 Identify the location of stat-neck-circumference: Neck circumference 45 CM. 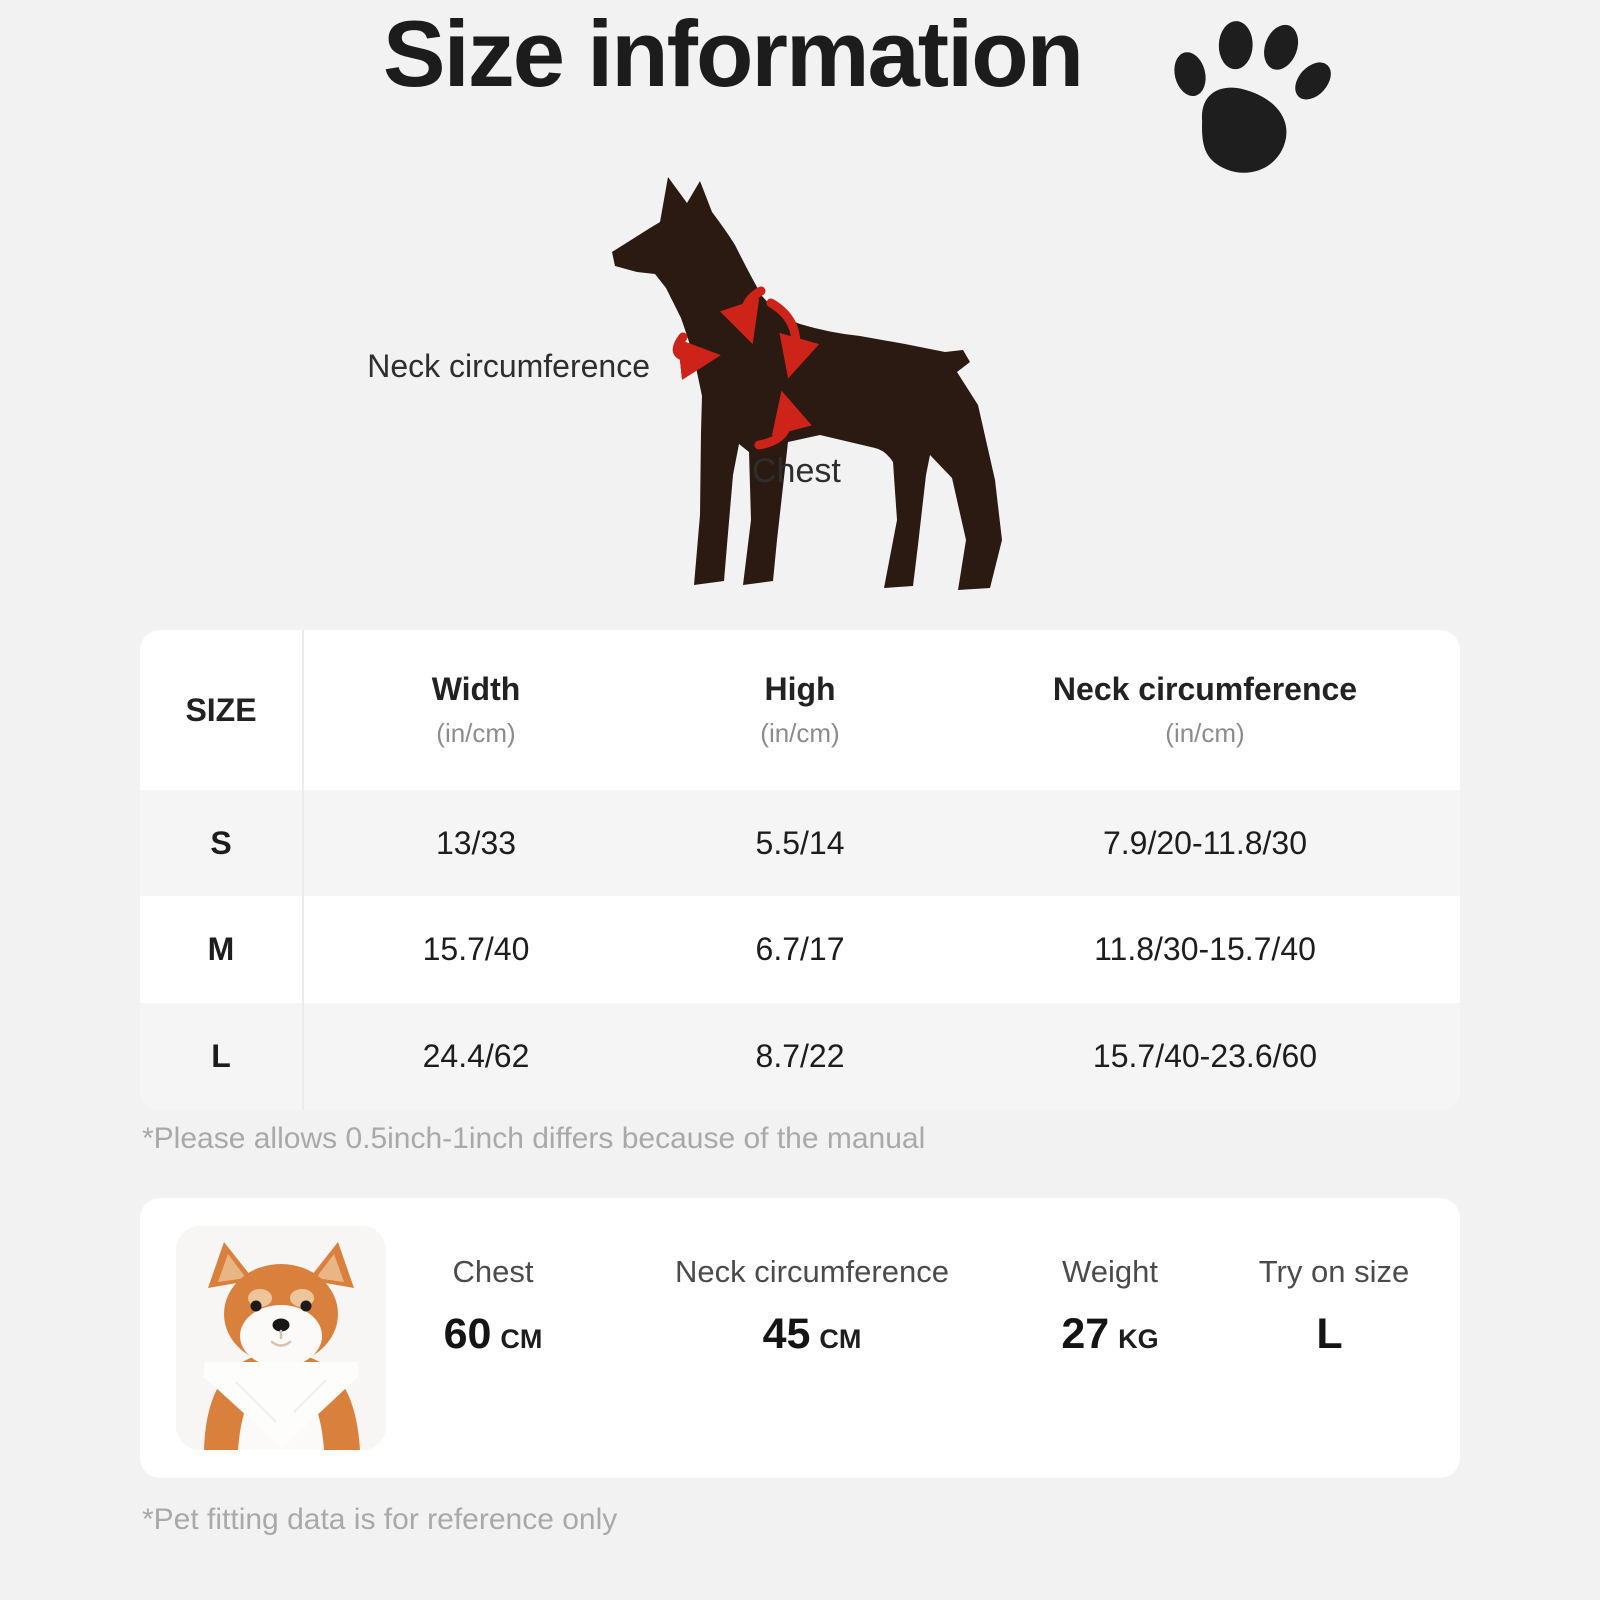
(812, 1306).